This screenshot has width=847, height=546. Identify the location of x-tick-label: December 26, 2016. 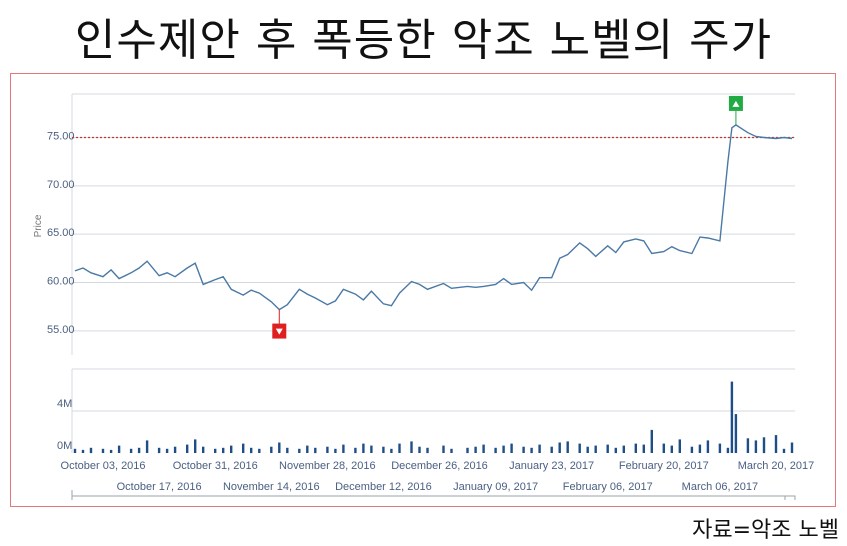
(439, 466).